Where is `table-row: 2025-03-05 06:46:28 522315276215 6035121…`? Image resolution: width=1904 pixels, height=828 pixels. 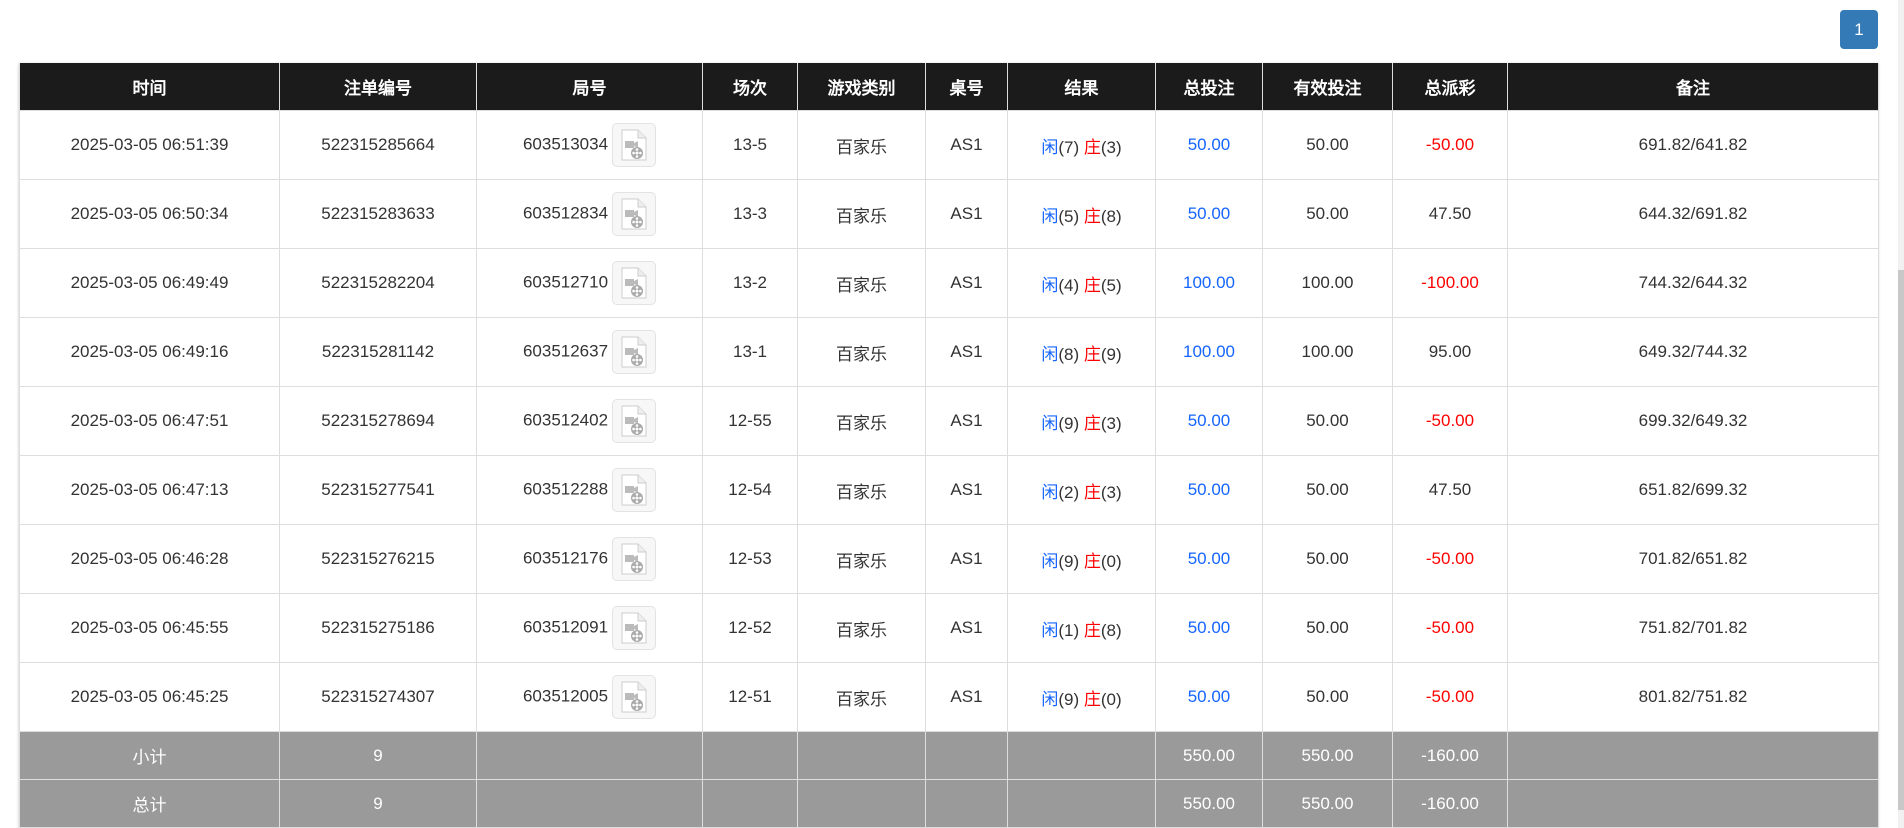 table-row: 2025-03-05 06:46:28 522315276215 6035121… is located at coordinates (949, 559).